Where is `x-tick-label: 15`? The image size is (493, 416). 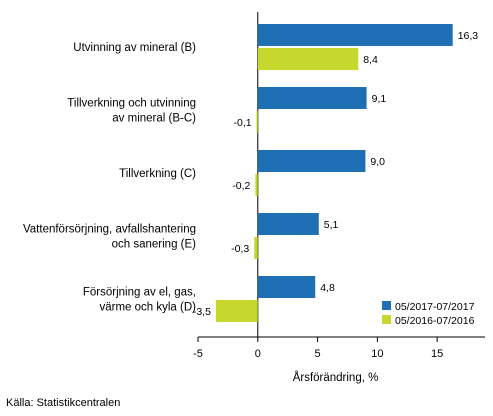 x-tick-label: 15 is located at coordinates (437, 354).